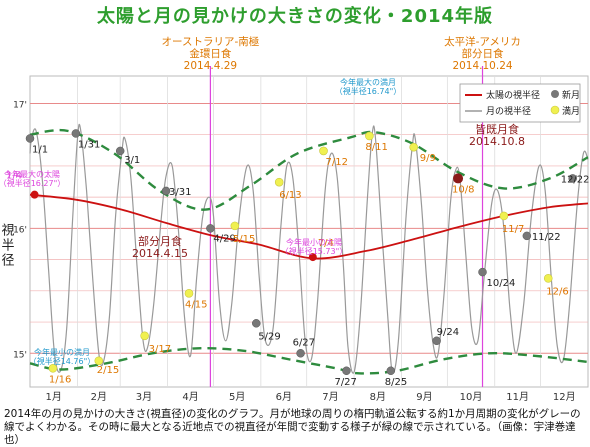 Image resolution: width=590 pixels, height=447 pixels. What do you see at coordinates (314, 242) in the screenshot?
I see `min-sun-annotation: 今年最小の太陽` at bounding box center [314, 242].